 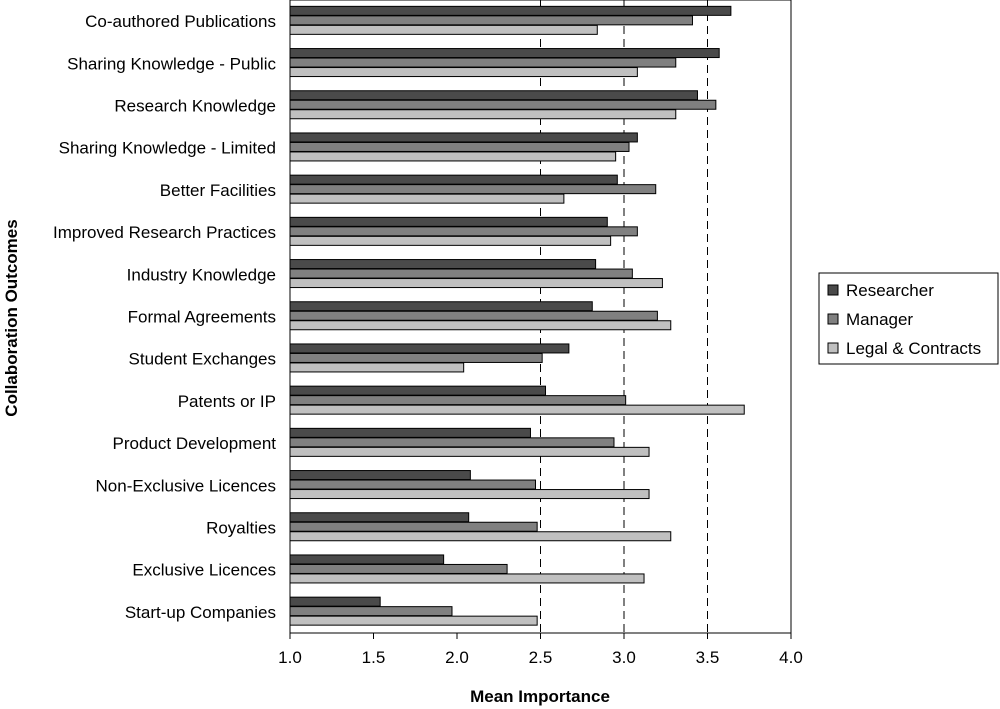 I want to click on x-tick-label: 4.0, so click(x=791, y=657).